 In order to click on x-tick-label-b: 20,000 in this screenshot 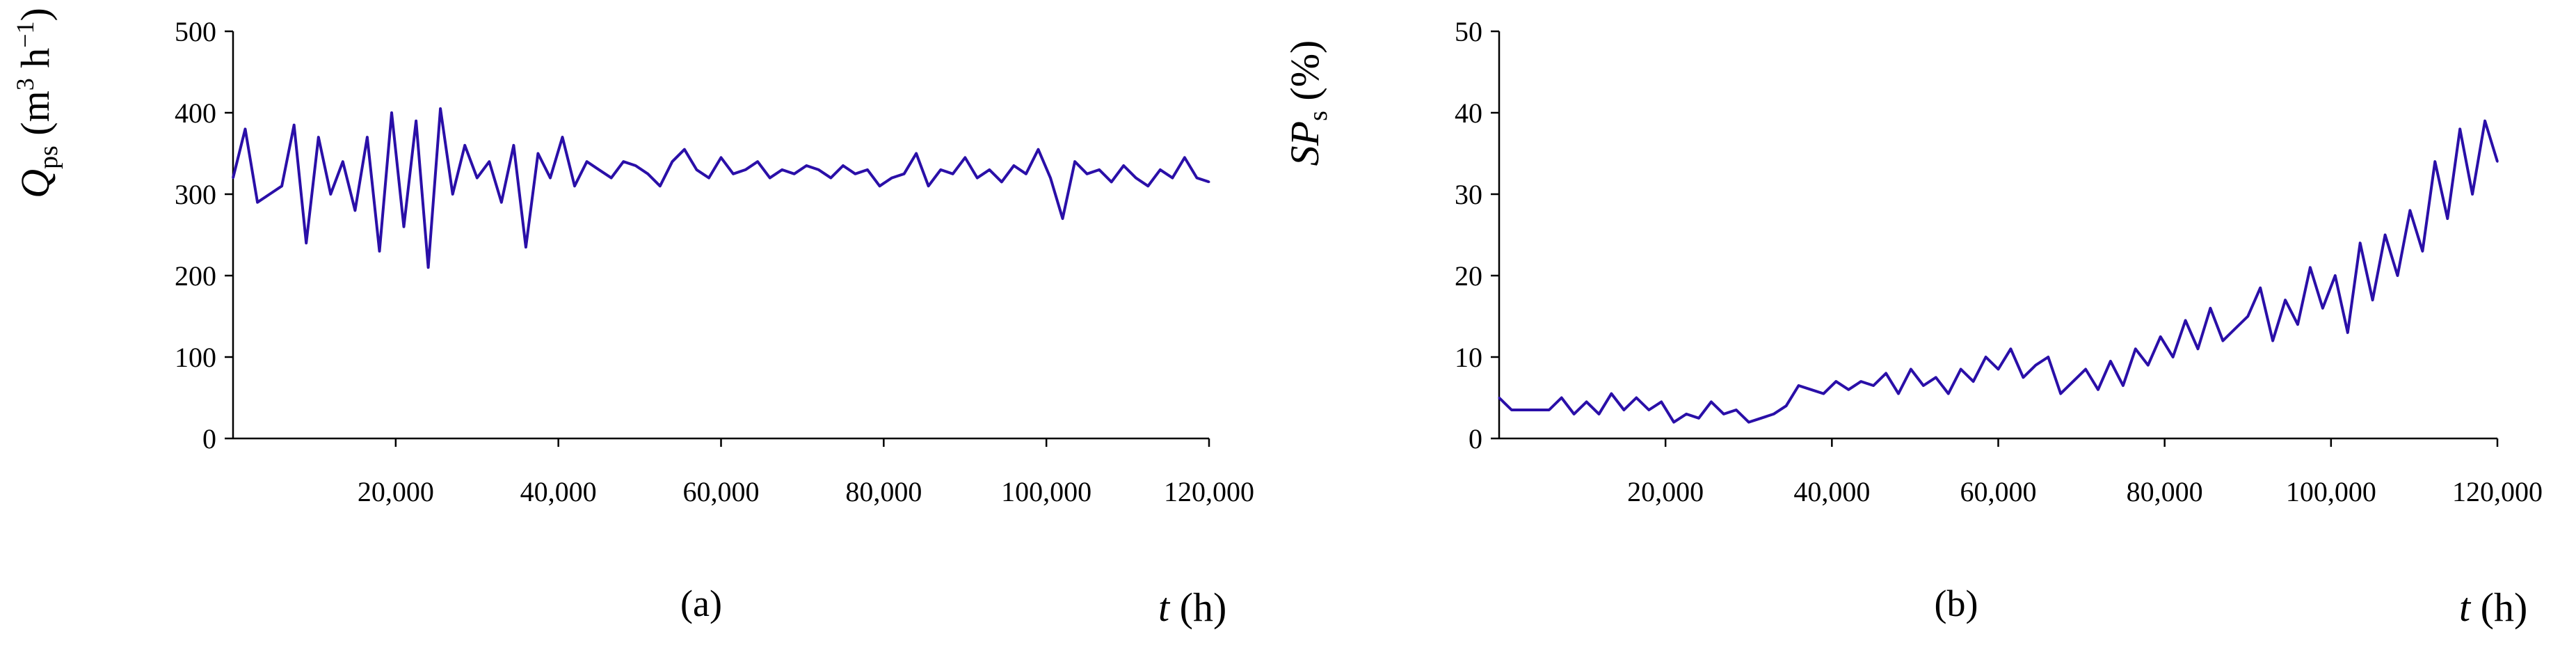, I will do `click(1665, 491)`.